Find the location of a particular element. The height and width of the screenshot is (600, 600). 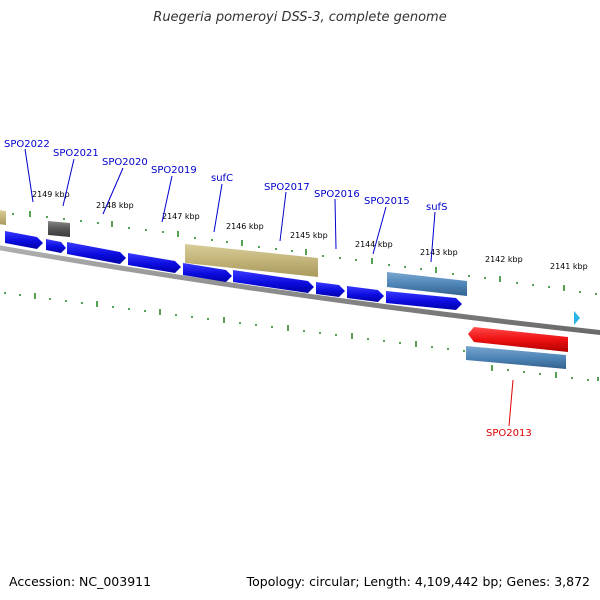

page-title: Ruegeria pomeroyi DSS-3, complete genome is located at coordinates (300, 17).